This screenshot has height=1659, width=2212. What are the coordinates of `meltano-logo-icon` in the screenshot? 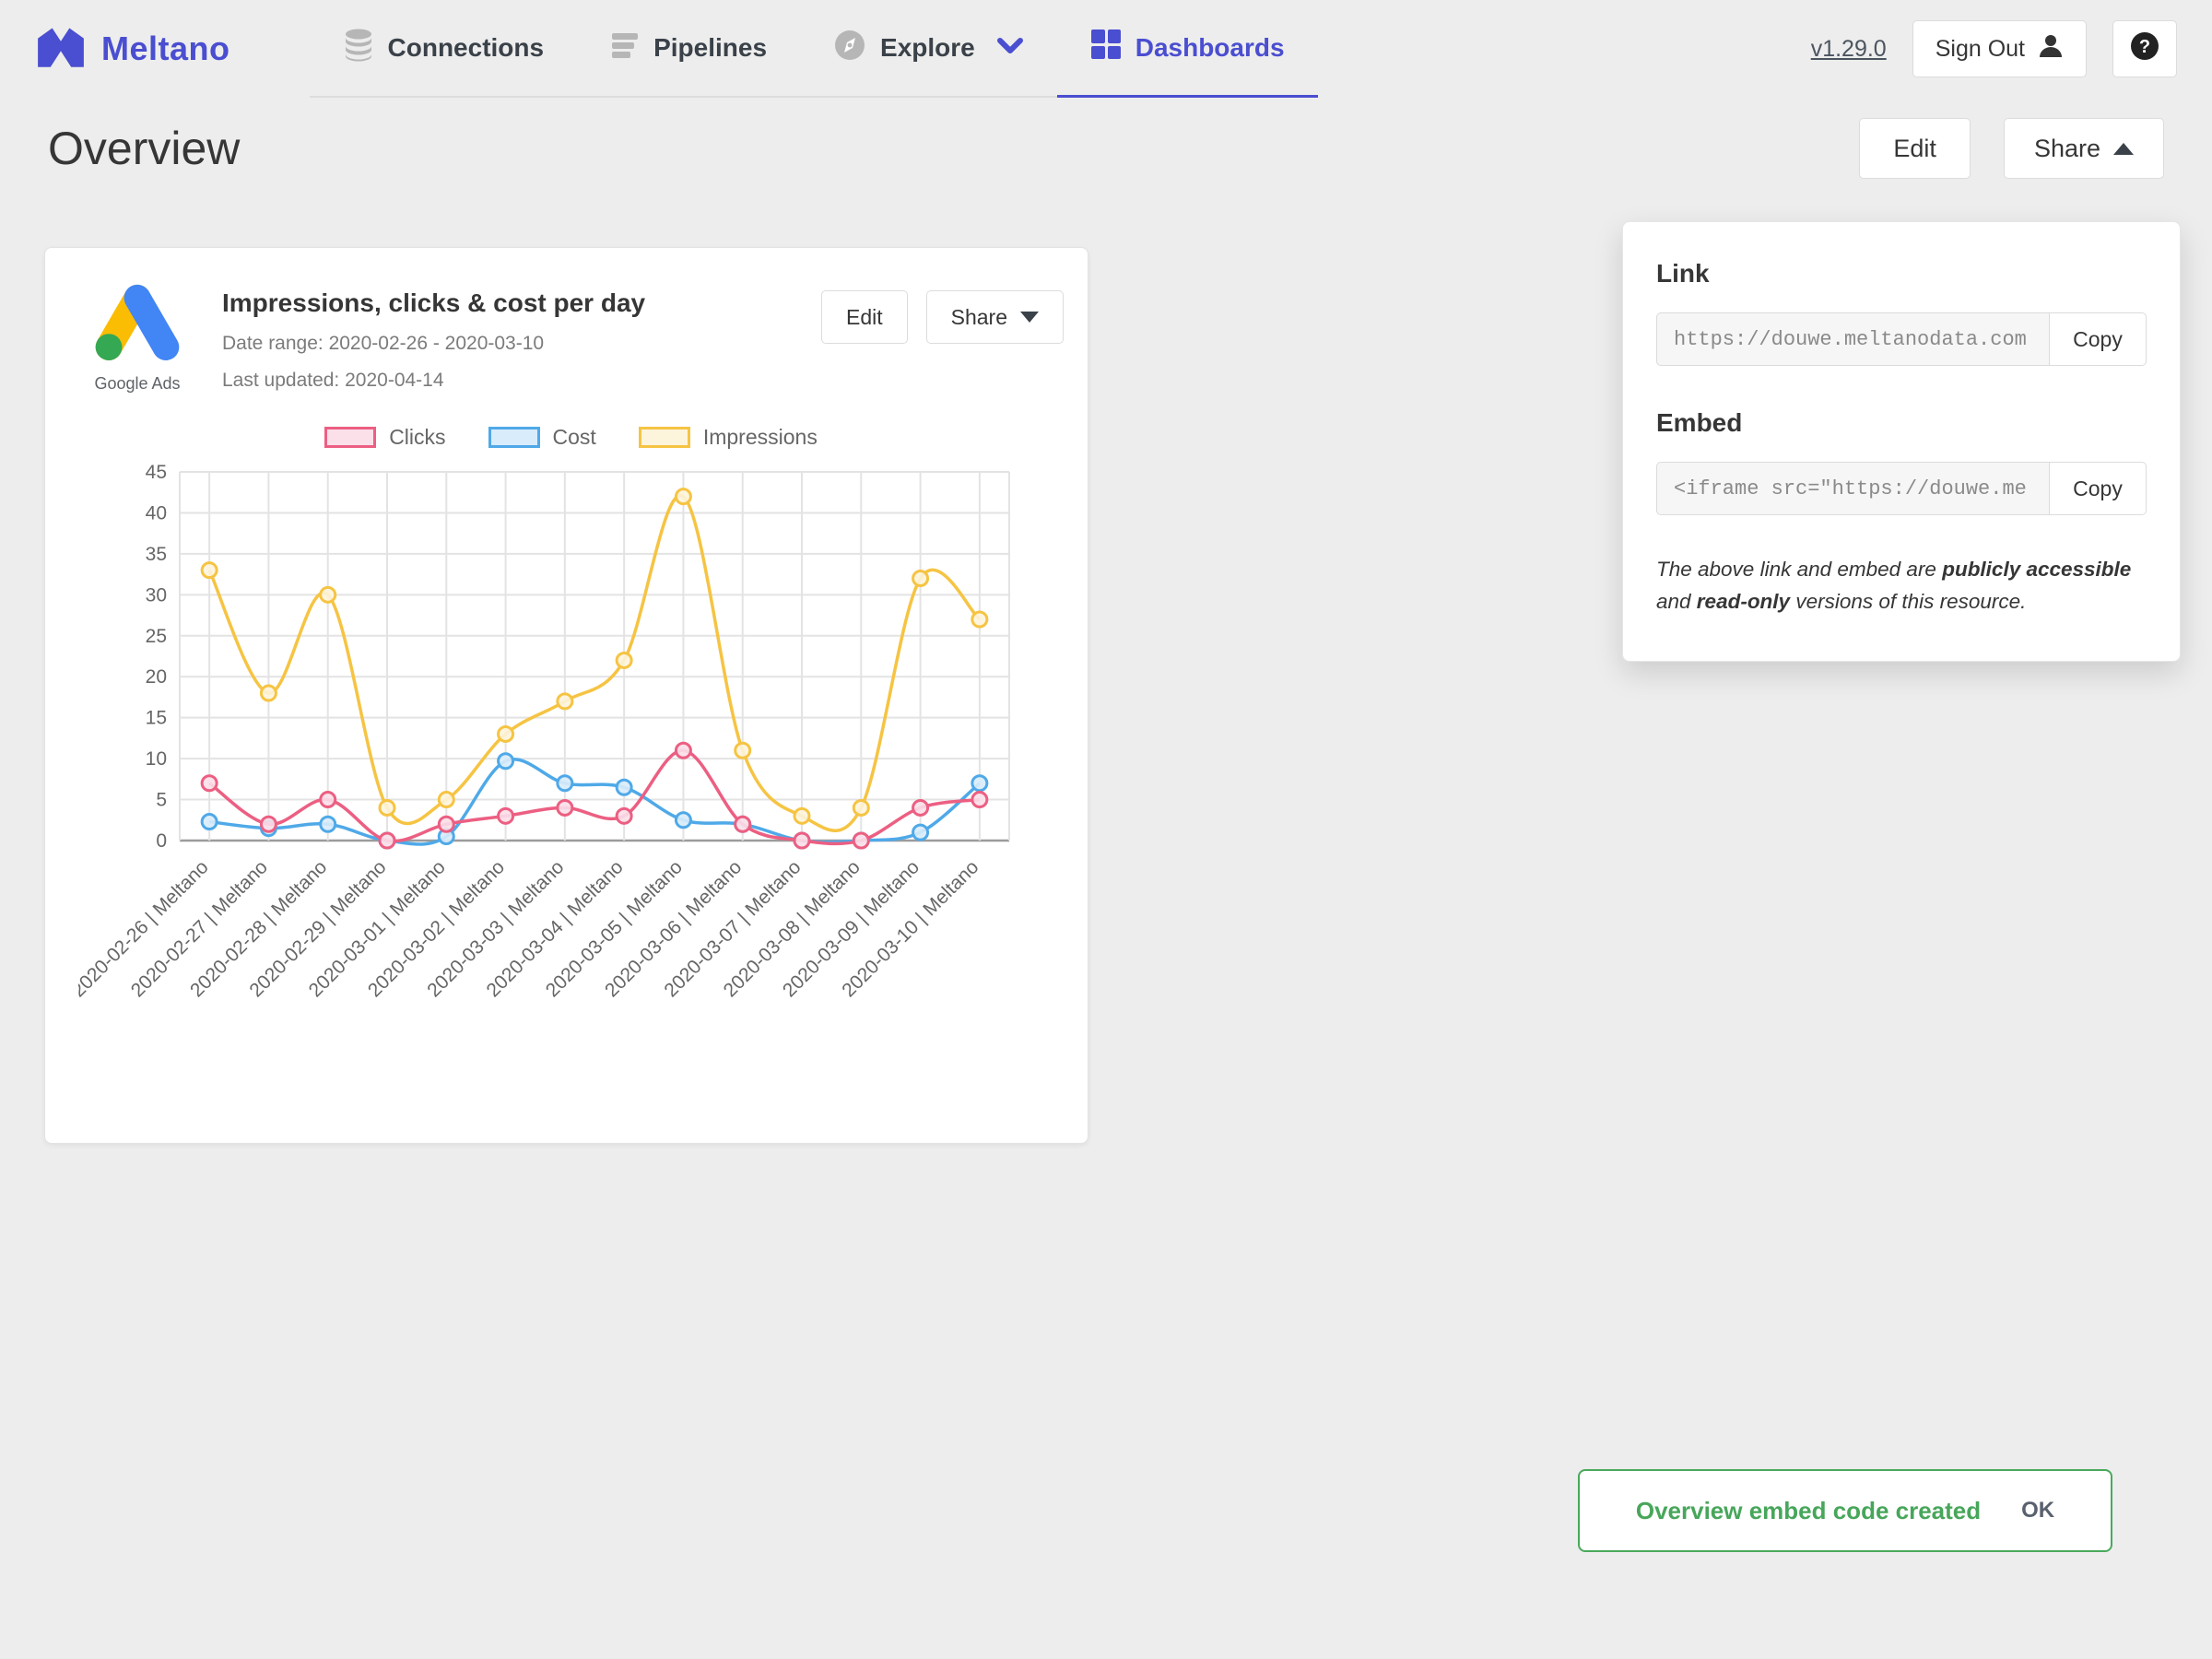 It's located at (61, 49).